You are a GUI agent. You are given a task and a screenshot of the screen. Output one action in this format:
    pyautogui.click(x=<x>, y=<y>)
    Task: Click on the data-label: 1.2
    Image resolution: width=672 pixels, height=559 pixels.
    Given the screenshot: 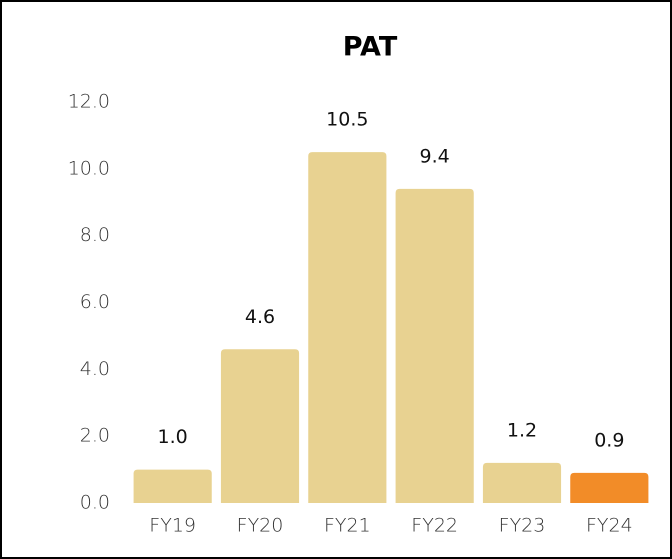 What is the action you would take?
    pyautogui.click(x=522, y=430)
    